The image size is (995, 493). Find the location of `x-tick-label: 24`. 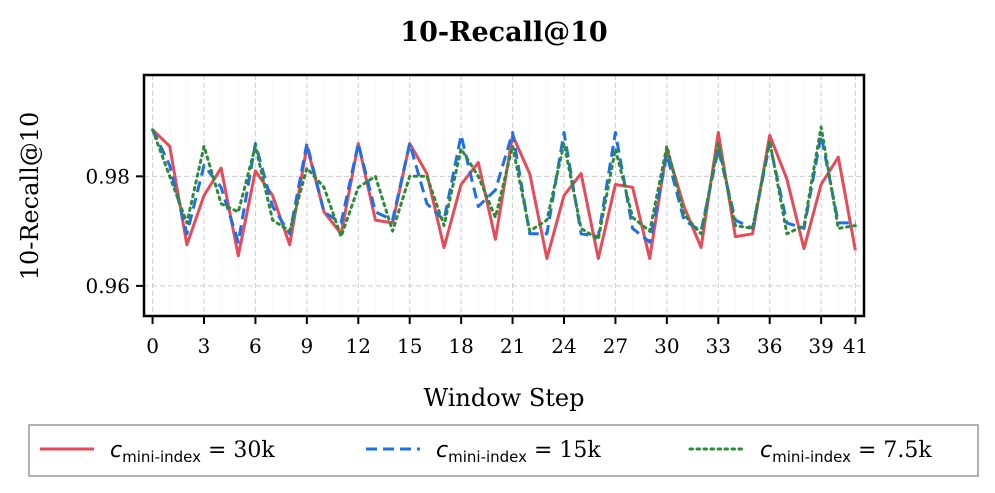

x-tick-label: 24 is located at coordinates (563, 346).